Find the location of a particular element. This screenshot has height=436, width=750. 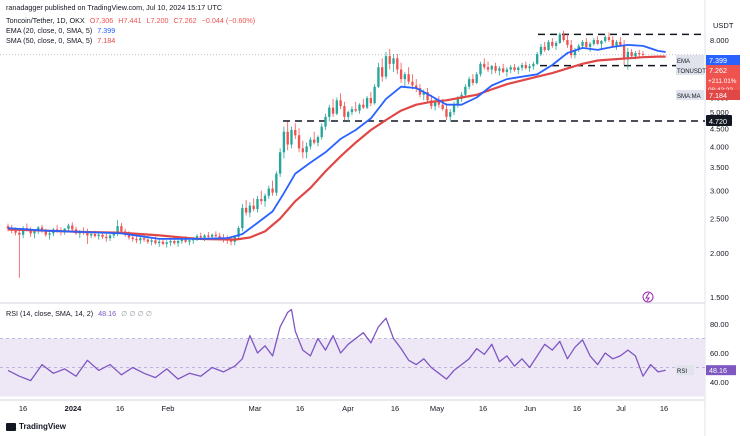

sma-legend: SMA (50, close, 0, SMA, 5) 7.184 is located at coordinates (62, 40).